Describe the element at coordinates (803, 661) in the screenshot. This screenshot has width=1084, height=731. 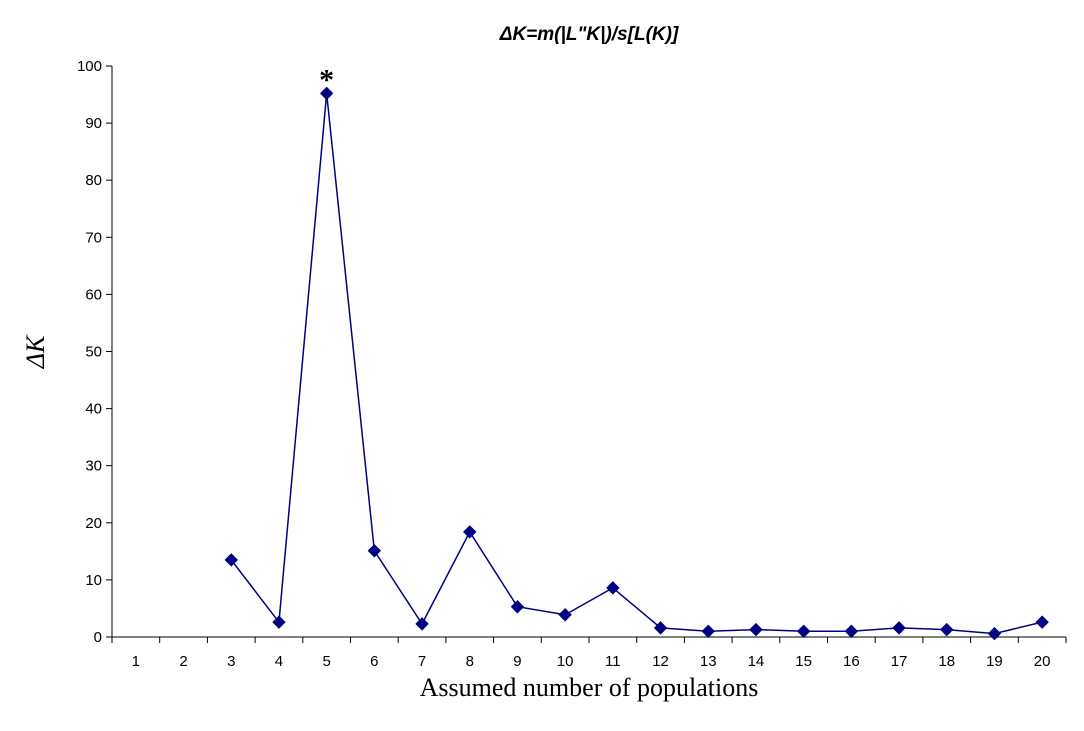
I see `x-tick-label: 15` at that location.